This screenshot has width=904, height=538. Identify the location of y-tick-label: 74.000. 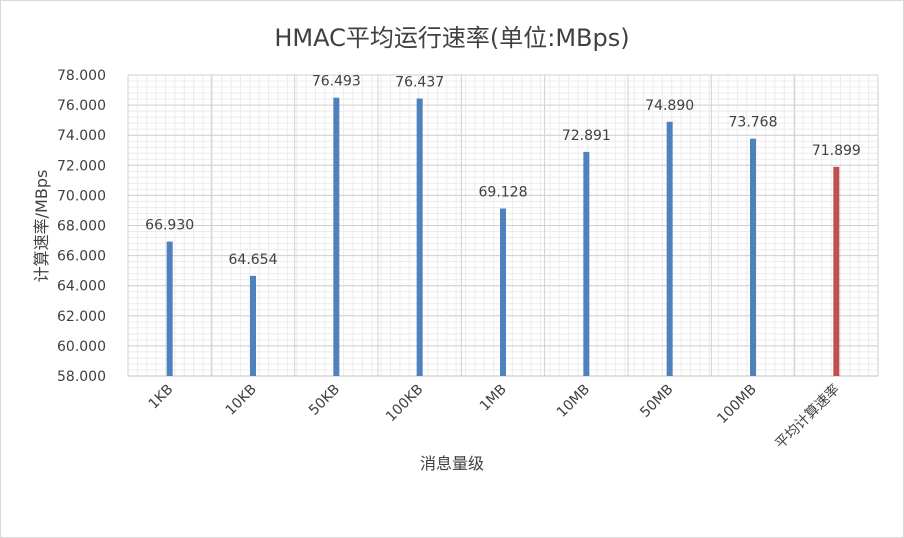
(81, 136).